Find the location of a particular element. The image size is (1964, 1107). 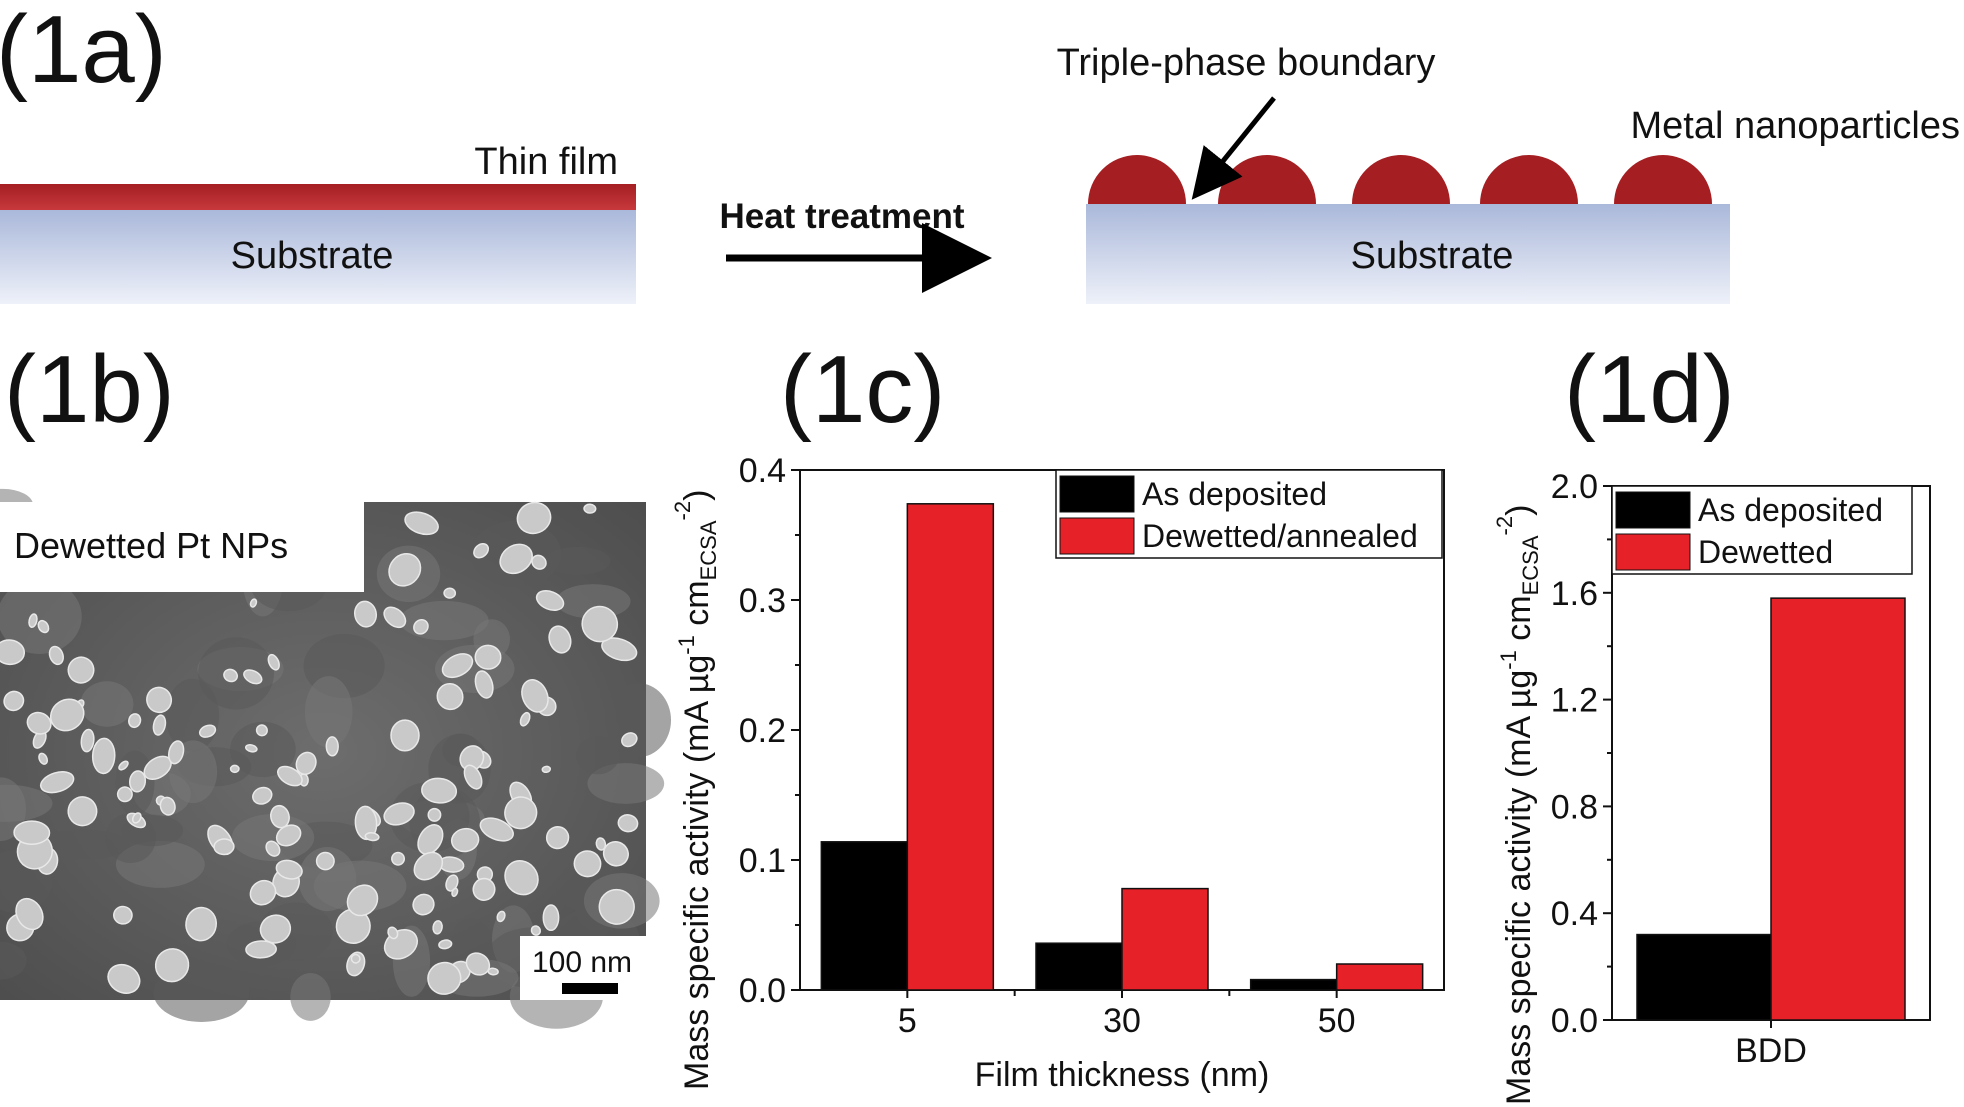

substrate-right is located at coordinates (1408, 254).